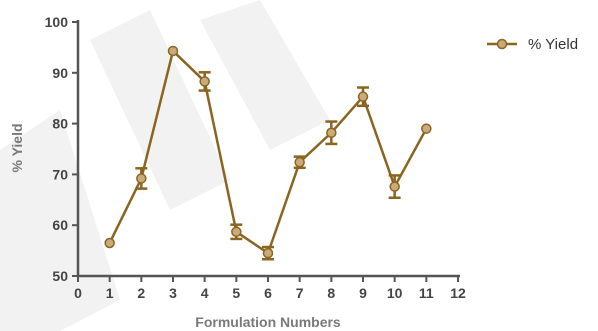  I want to click on x-tick-label: 1, so click(110, 293).